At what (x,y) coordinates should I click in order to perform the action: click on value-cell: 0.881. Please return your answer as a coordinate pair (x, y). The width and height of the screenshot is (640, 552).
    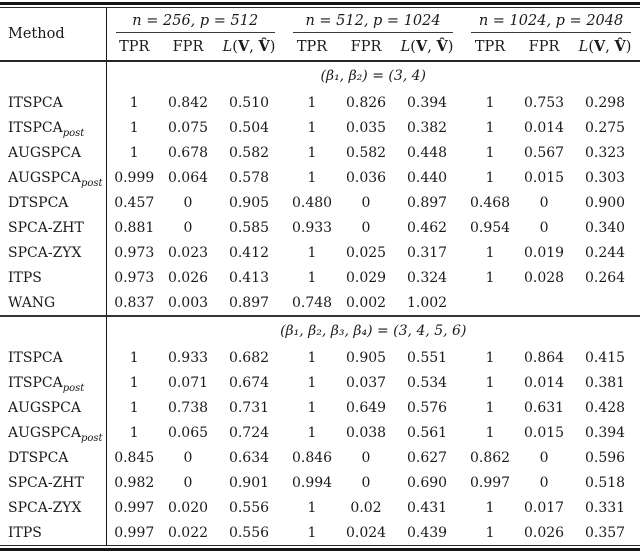
    Looking at the image, I should click on (134, 227).